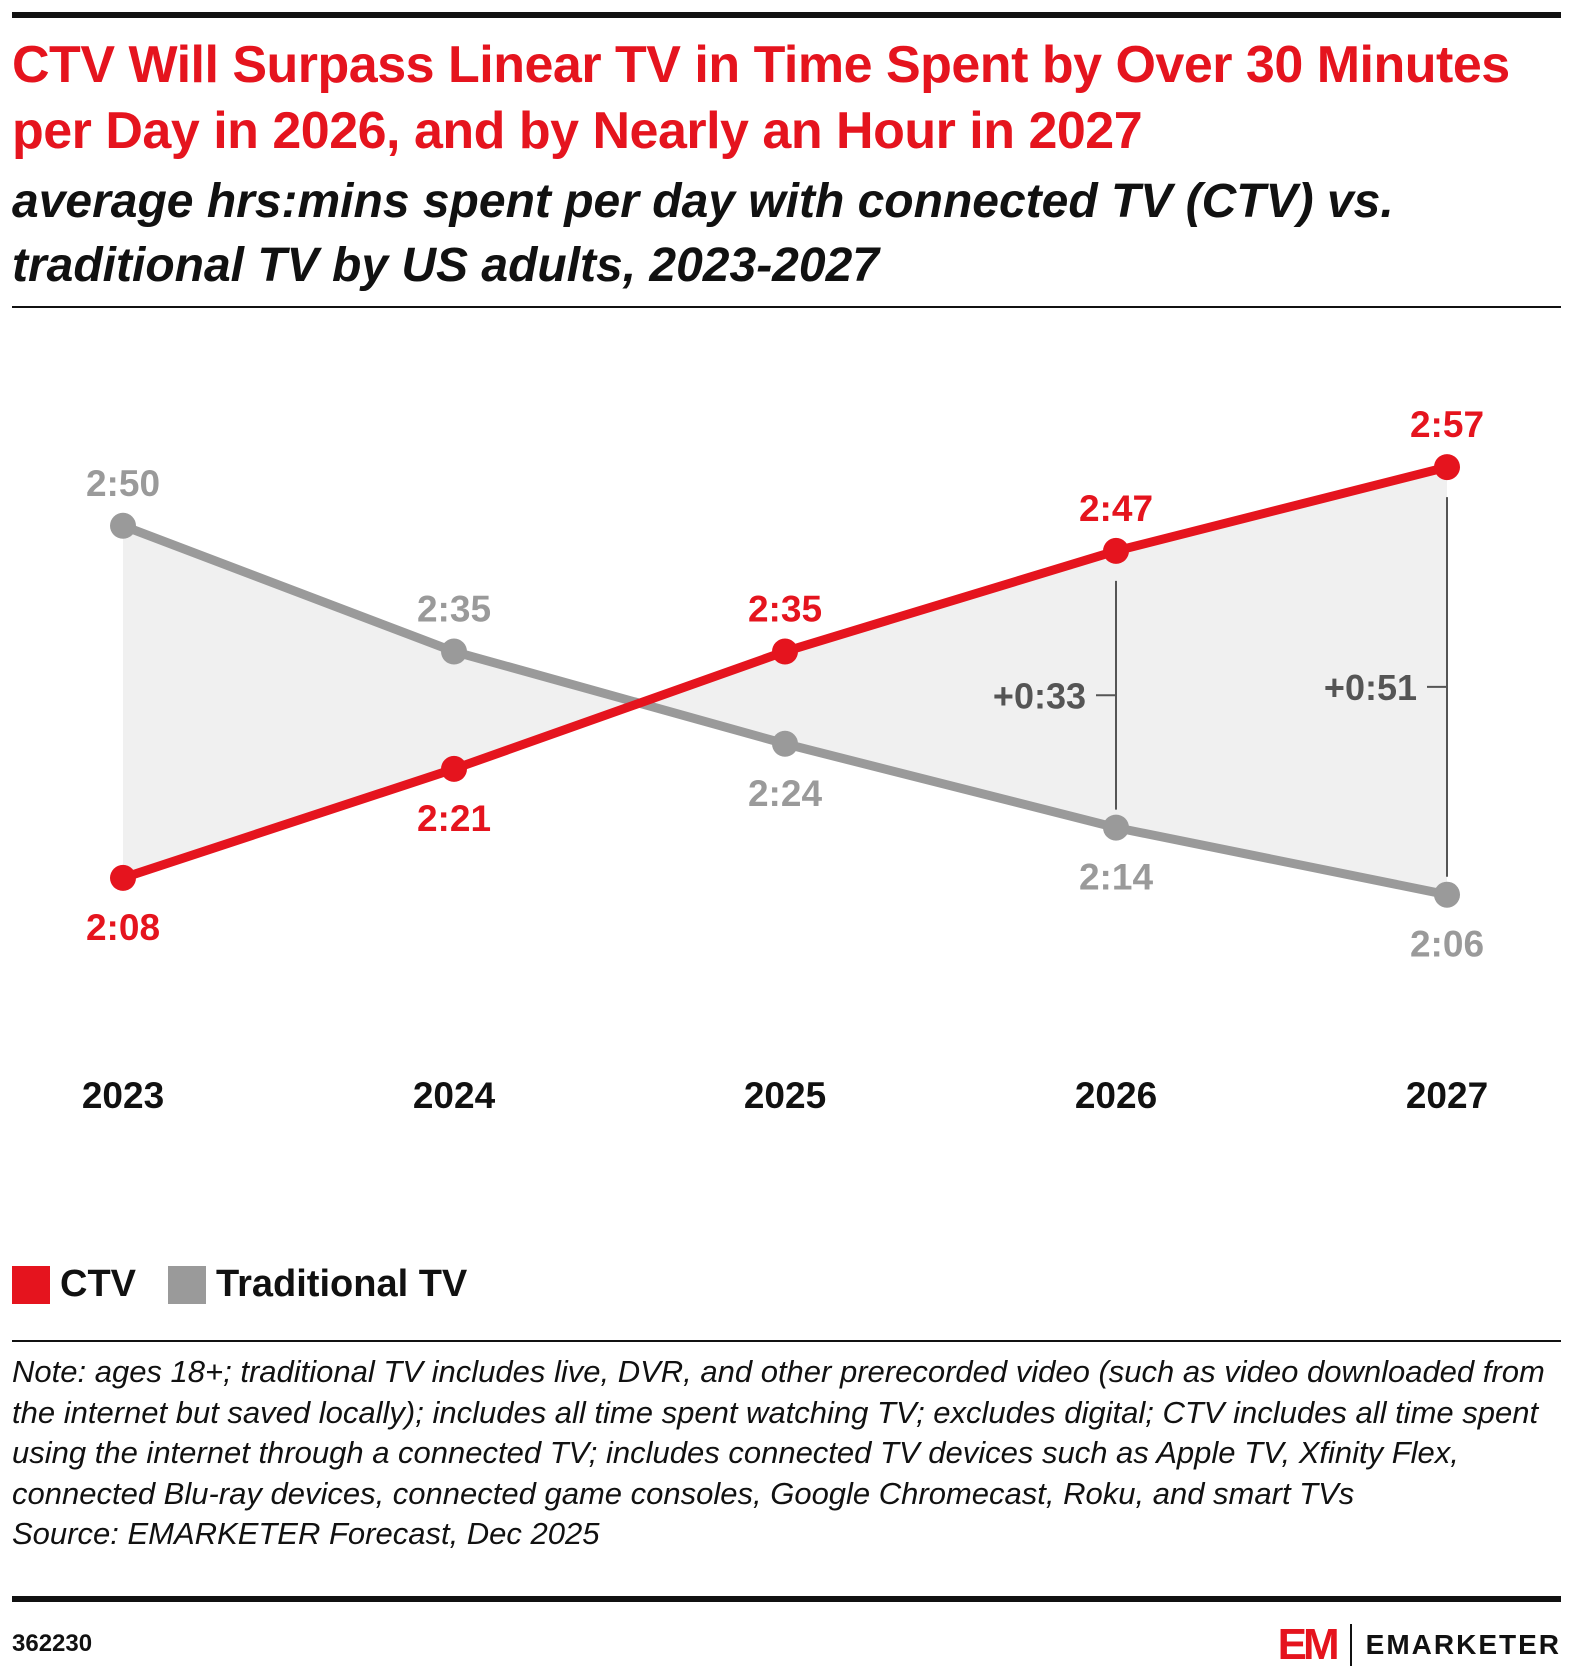  I want to click on legend-swatch-ctv, so click(31, 1284).